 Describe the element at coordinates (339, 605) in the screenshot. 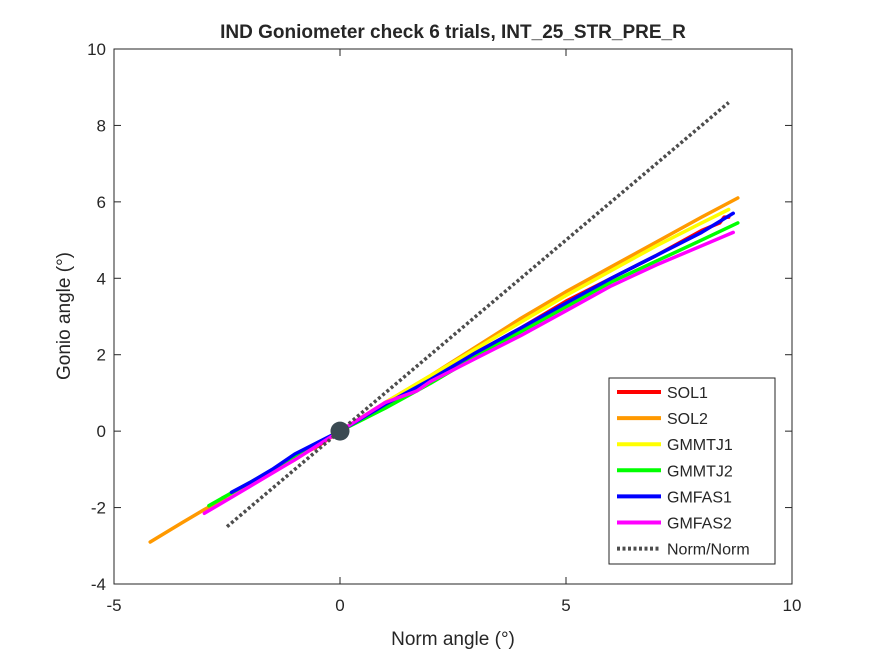

I see `x-tick-label: 0` at that location.